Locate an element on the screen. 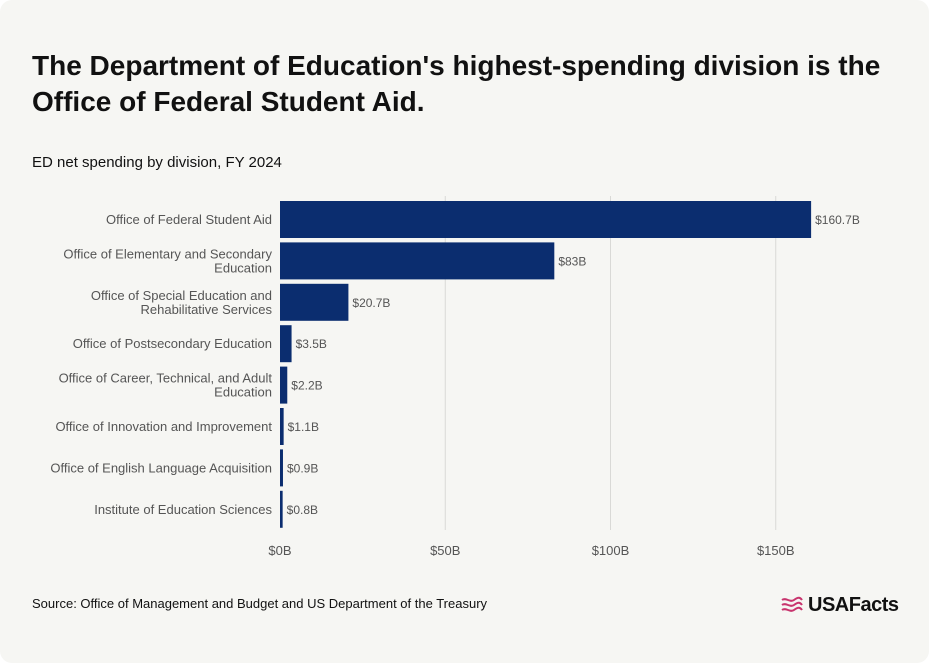 The image size is (929, 663). category-label: Office of Innovation and Improvement is located at coordinates (163, 426).